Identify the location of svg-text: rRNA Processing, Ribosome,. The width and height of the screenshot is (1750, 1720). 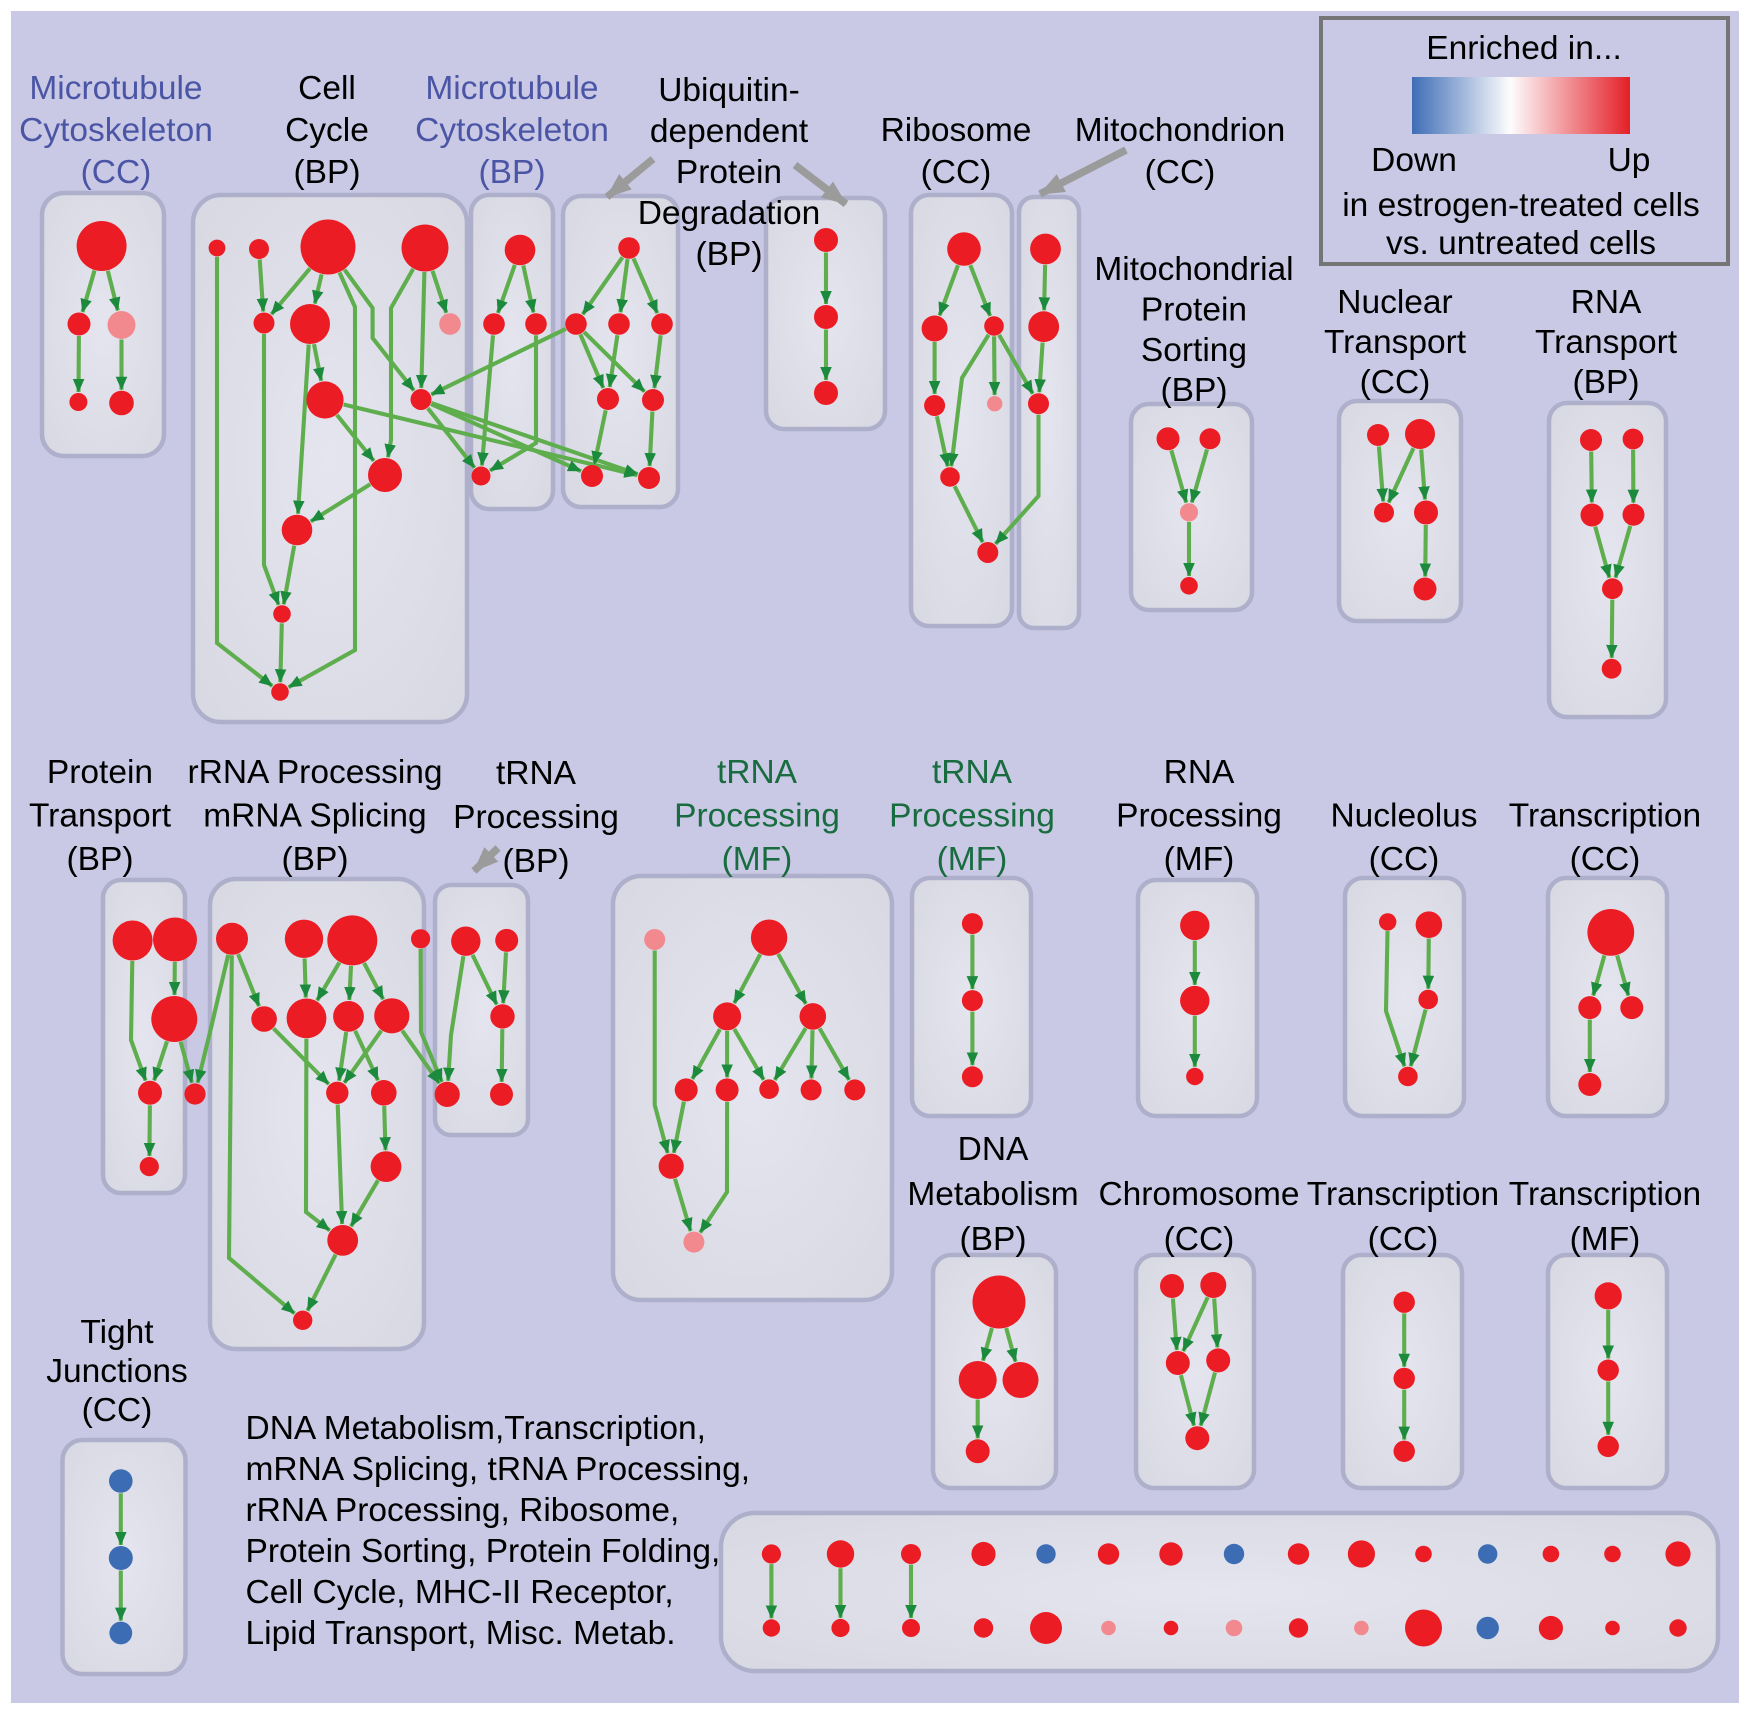
(463, 1510).